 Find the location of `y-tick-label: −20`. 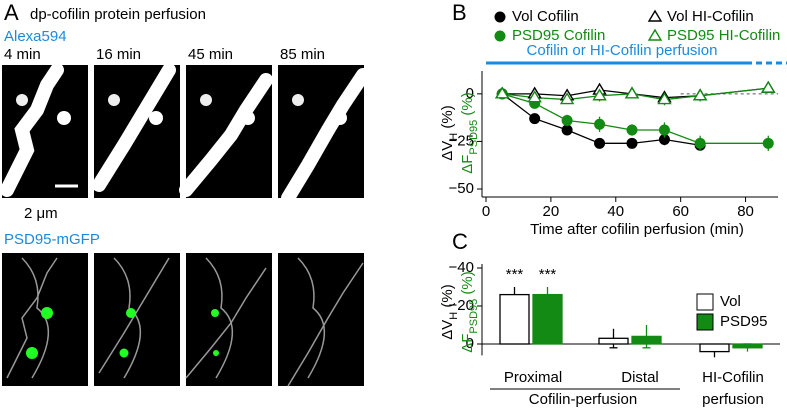

y-tick-label: −20 is located at coordinates (461, 305).